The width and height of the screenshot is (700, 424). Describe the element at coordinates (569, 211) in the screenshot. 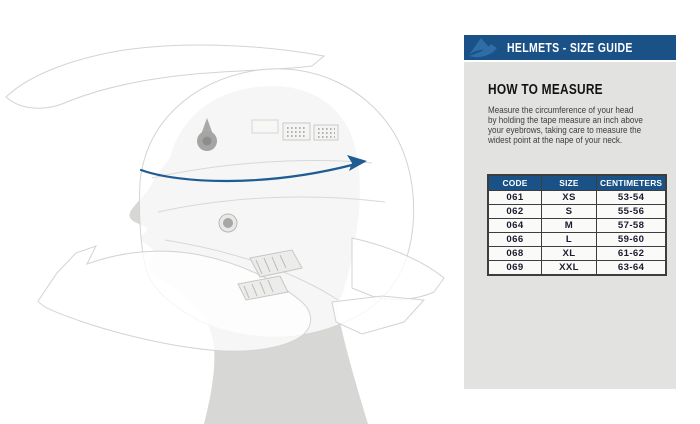

I see `cell-size: S` at that location.